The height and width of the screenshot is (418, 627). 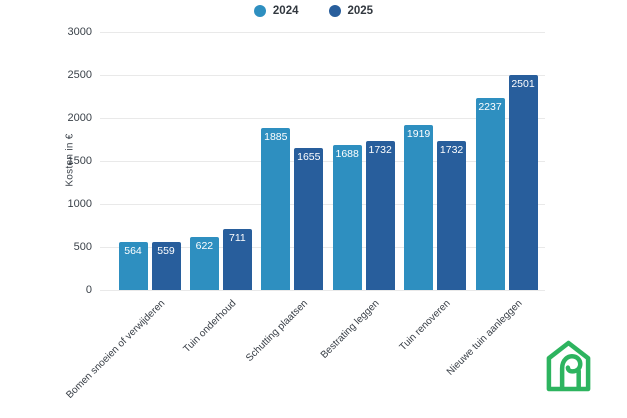 I want to click on bar-2024-3: 1885, so click(x=276, y=208).